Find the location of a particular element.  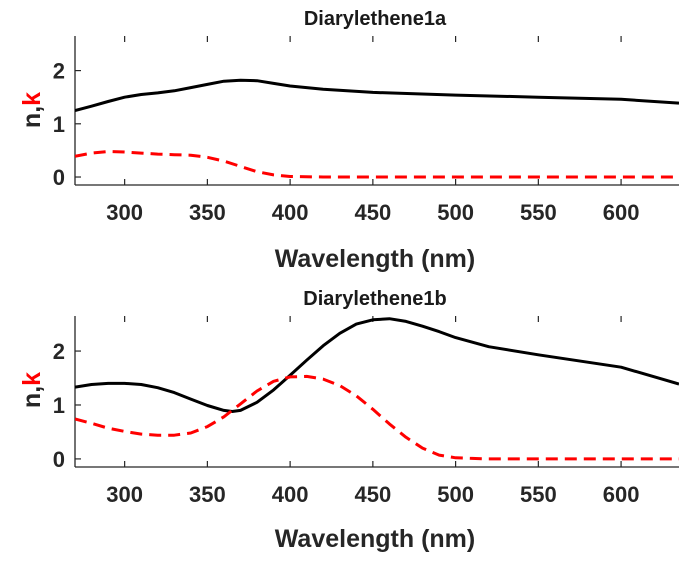

chart-title-diarylethene1b: Diarylethene1b is located at coordinates (374, 299).